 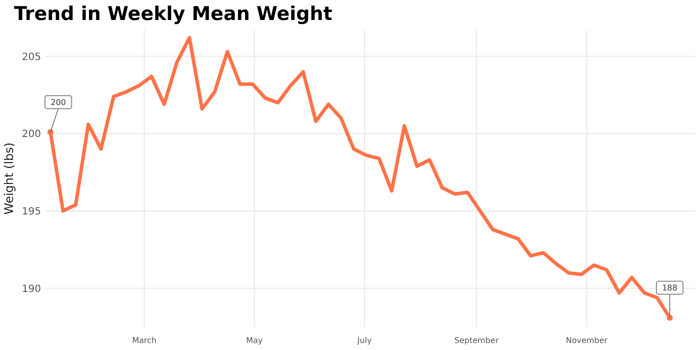 What do you see at coordinates (144, 340) in the screenshot?
I see `x-tick-label: March` at bounding box center [144, 340].